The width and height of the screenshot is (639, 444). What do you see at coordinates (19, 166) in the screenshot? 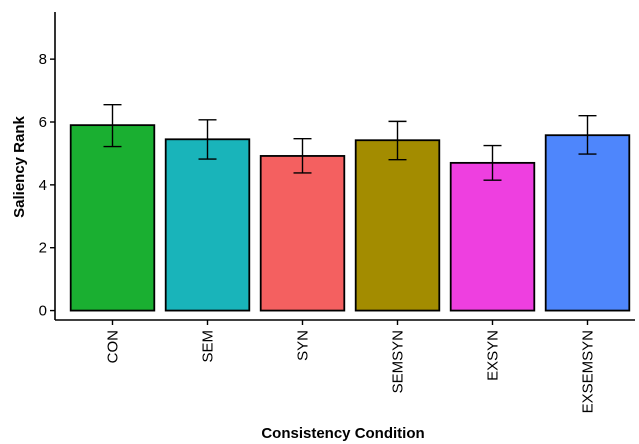
I see `y-axis-title: Saliency Rank` at bounding box center [19, 166].